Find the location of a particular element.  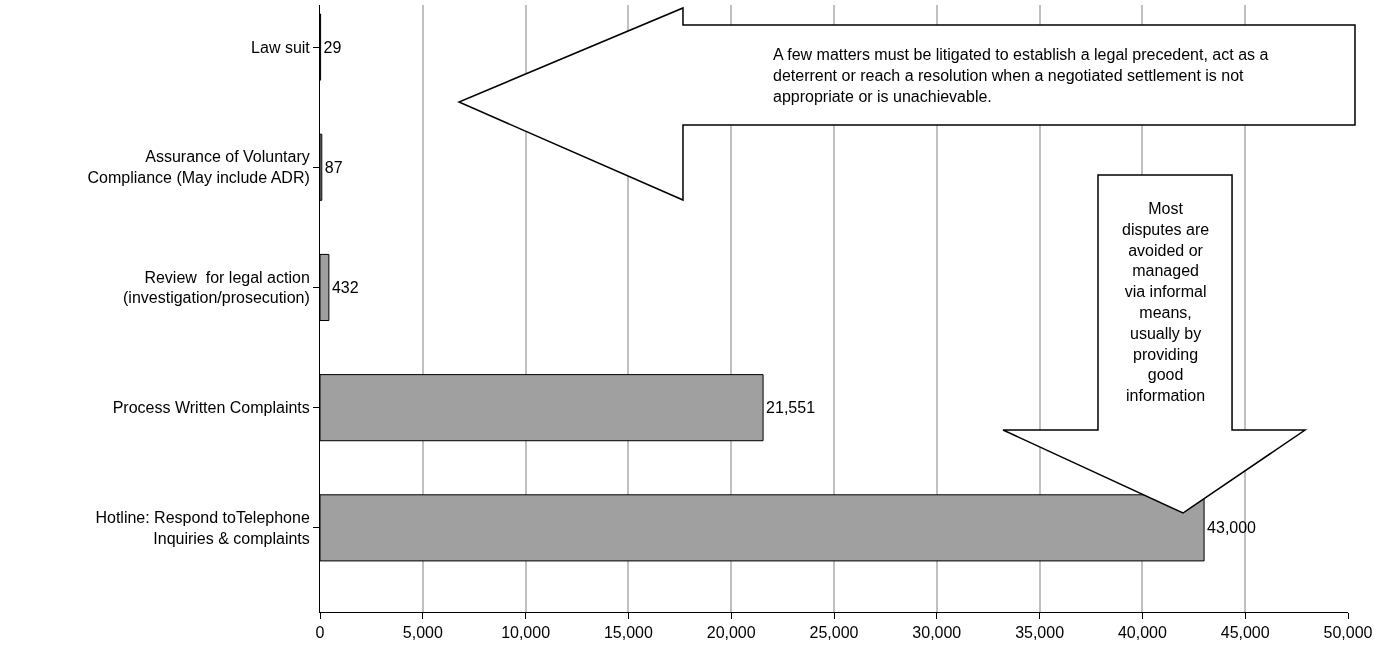

data-label: 43,000 is located at coordinates (1232, 528).